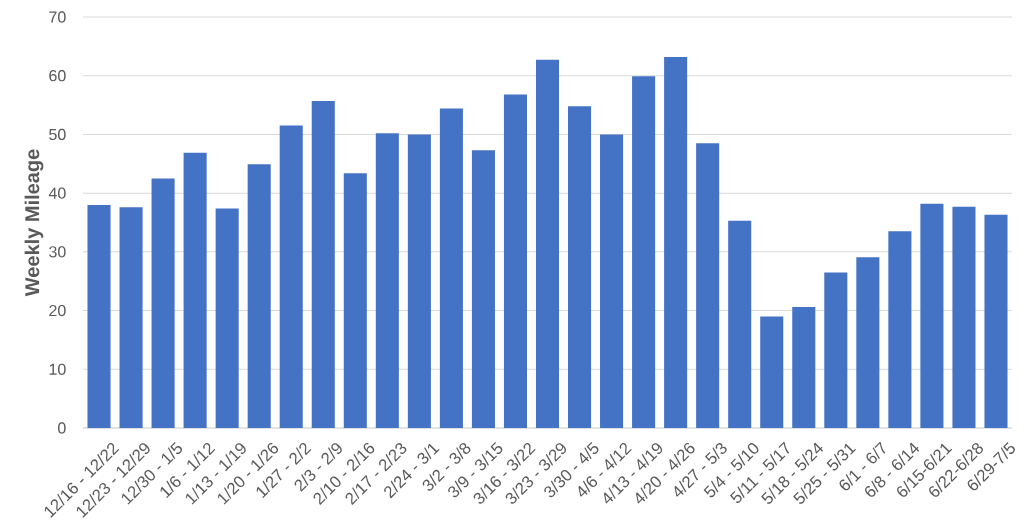  What do you see at coordinates (57, 369) in the screenshot?
I see `y-tick-label: 10` at bounding box center [57, 369].